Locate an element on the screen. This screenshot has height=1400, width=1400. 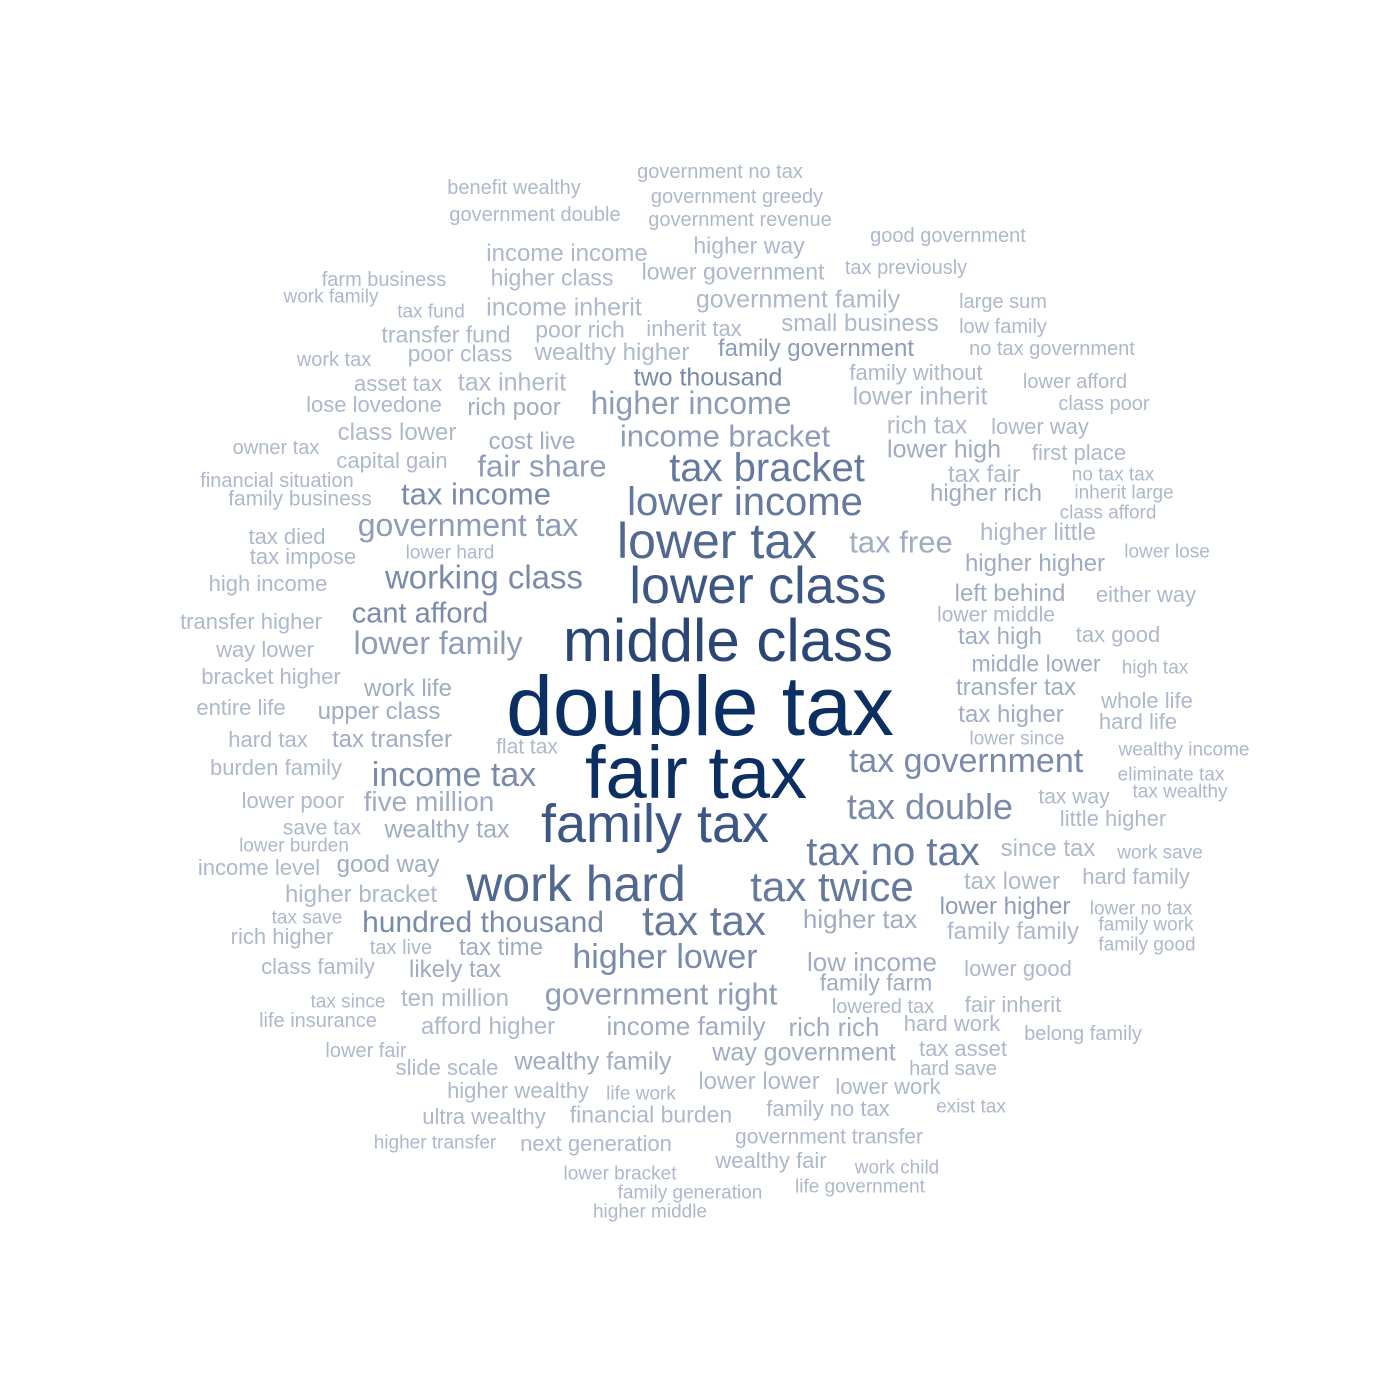
word-higher-way: higher way is located at coordinates (749, 245).